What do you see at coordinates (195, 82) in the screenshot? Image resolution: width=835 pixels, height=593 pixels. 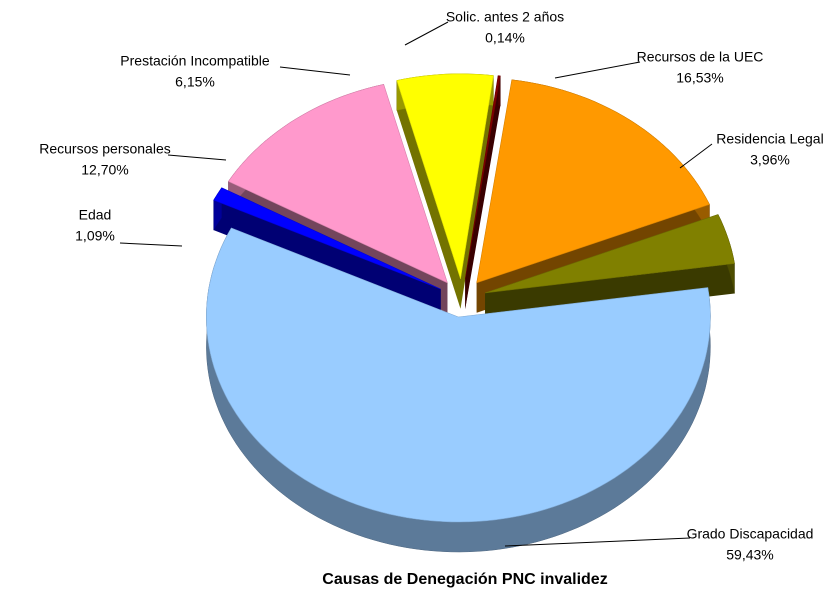 I see `slice-value-label: 6,15%` at bounding box center [195, 82].